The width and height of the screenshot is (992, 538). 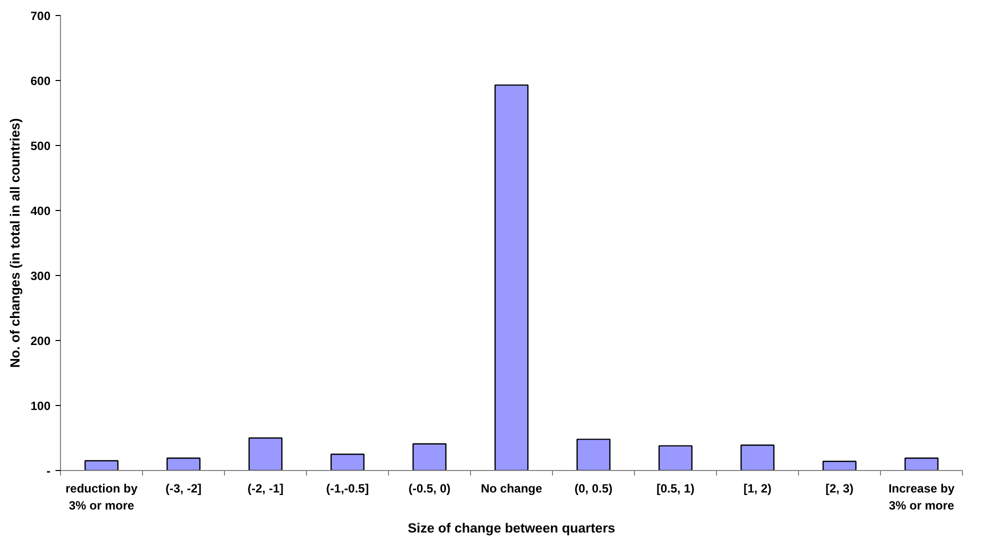 What do you see at coordinates (757, 489) in the screenshot?
I see `x-tick-label: [1, 2)` at bounding box center [757, 489].